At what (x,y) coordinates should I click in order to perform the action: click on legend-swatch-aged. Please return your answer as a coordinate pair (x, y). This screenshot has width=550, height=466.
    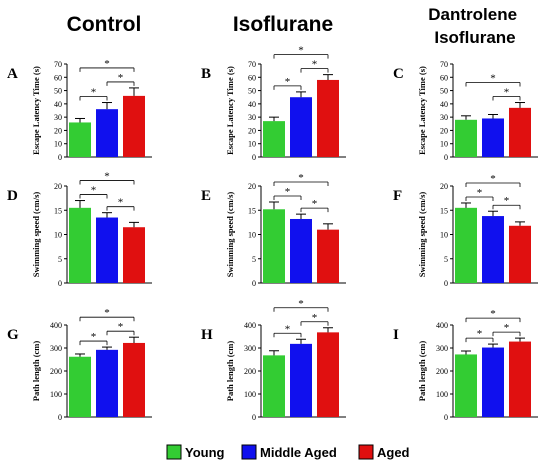
    Looking at the image, I should click on (366, 452).